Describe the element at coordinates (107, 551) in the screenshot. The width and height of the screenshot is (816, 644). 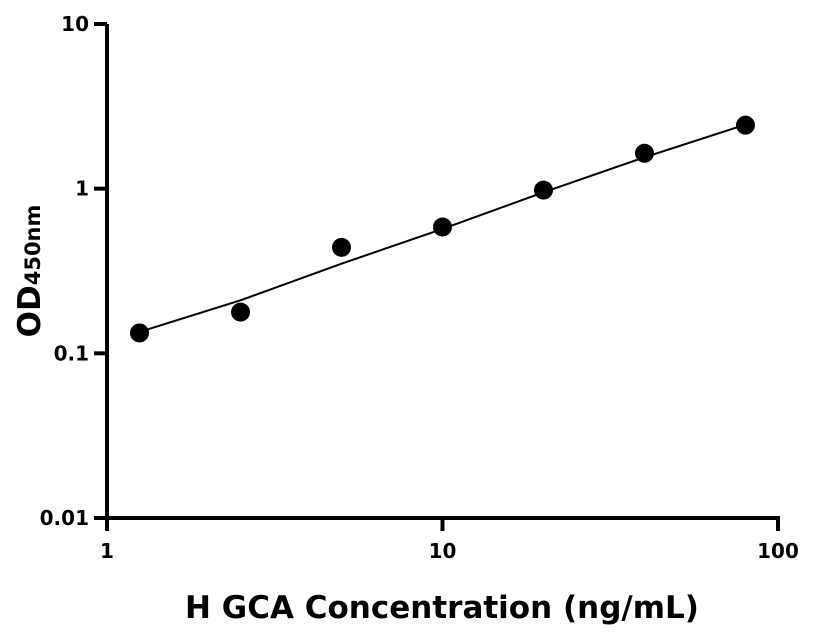
I see `x-tick-label: 1` at that location.